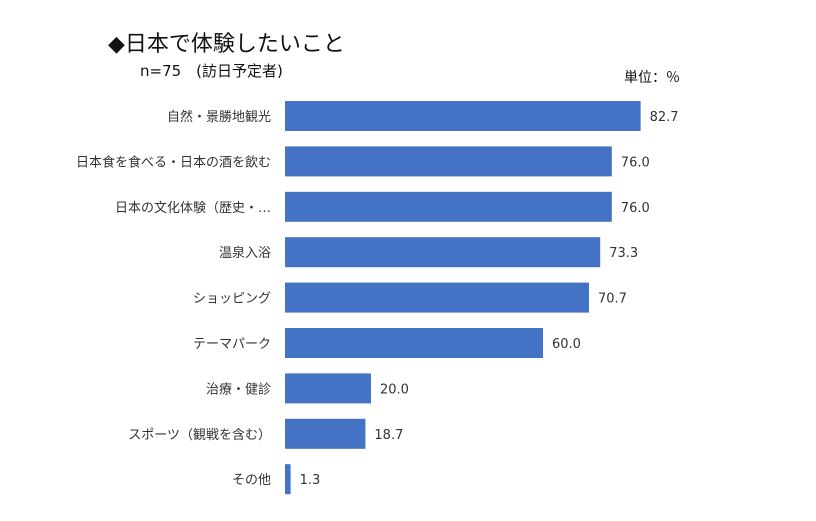  I want to click on unit-label: 単位：％, so click(652, 78).